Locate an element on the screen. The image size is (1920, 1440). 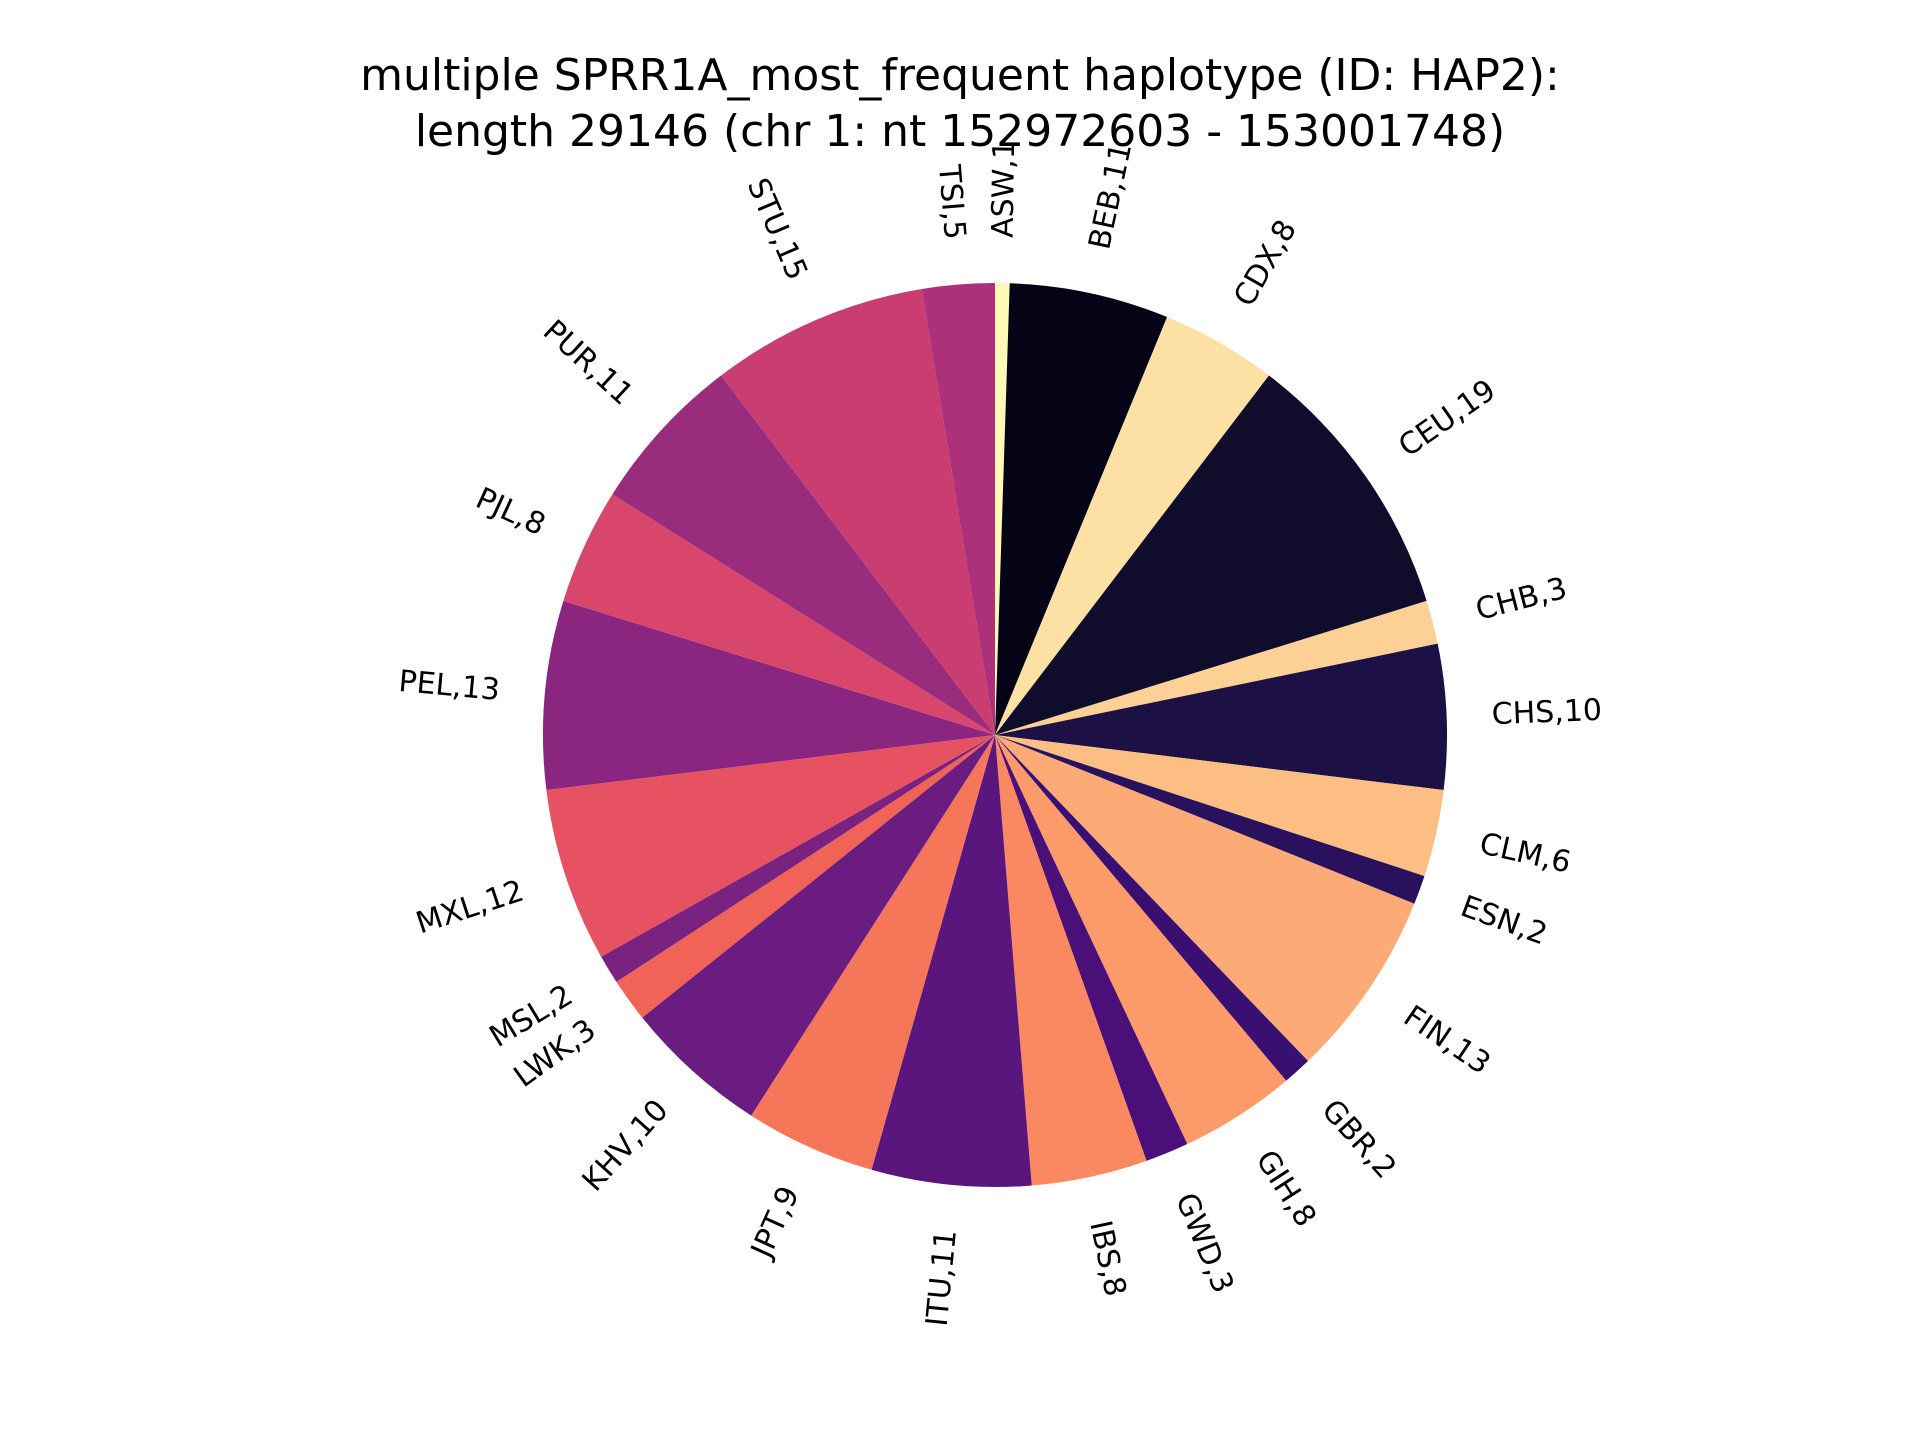
pie-label-asw: ASW,1 is located at coordinates (1004, 189).